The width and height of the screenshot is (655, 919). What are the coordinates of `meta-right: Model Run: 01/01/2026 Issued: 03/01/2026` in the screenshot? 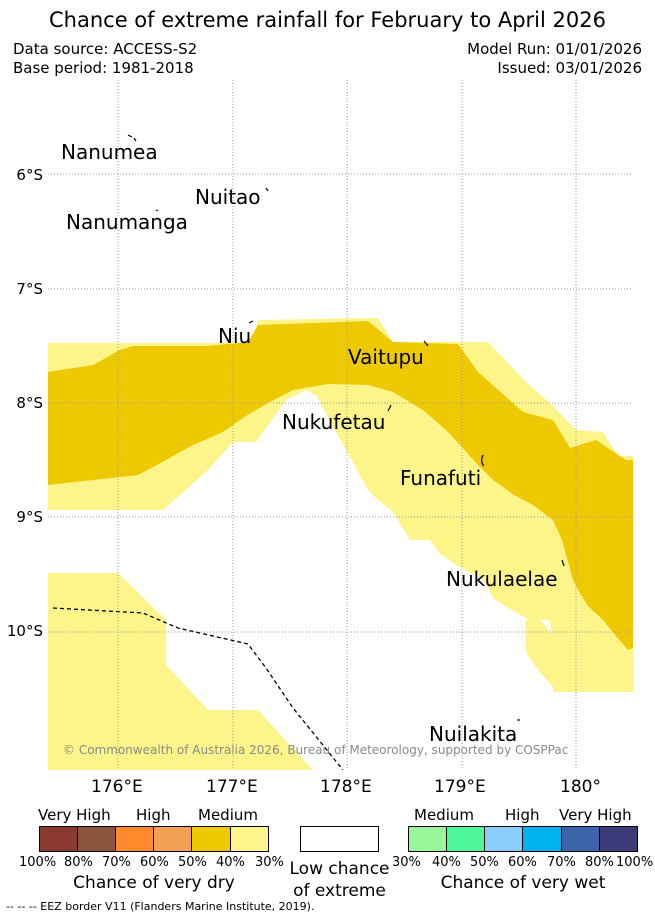 It's located at (554, 59).